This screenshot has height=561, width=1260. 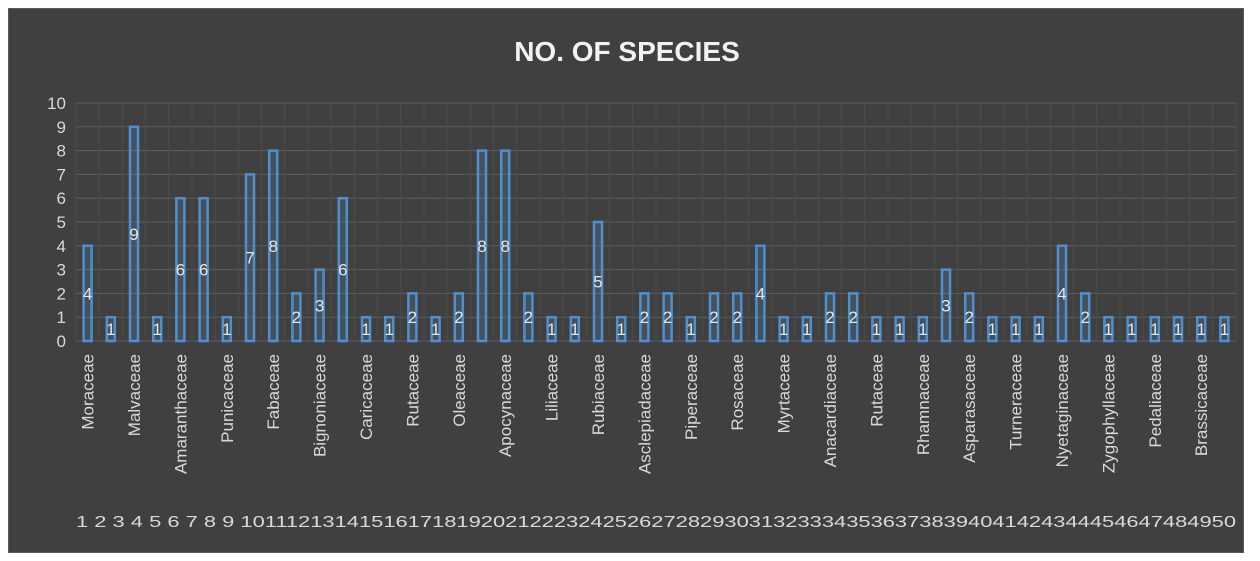 I want to click on family-label: Rubiaceae, so click(x=598, y=394).